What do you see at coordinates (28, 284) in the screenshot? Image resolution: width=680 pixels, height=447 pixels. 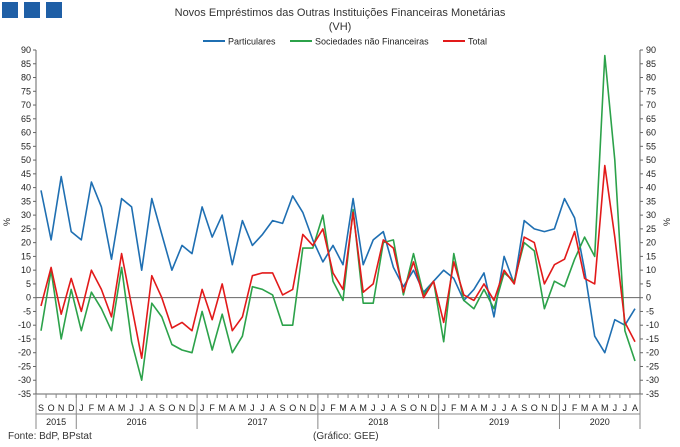 I see `y-tick-label-left: 5` at bounding box center [28, 284].